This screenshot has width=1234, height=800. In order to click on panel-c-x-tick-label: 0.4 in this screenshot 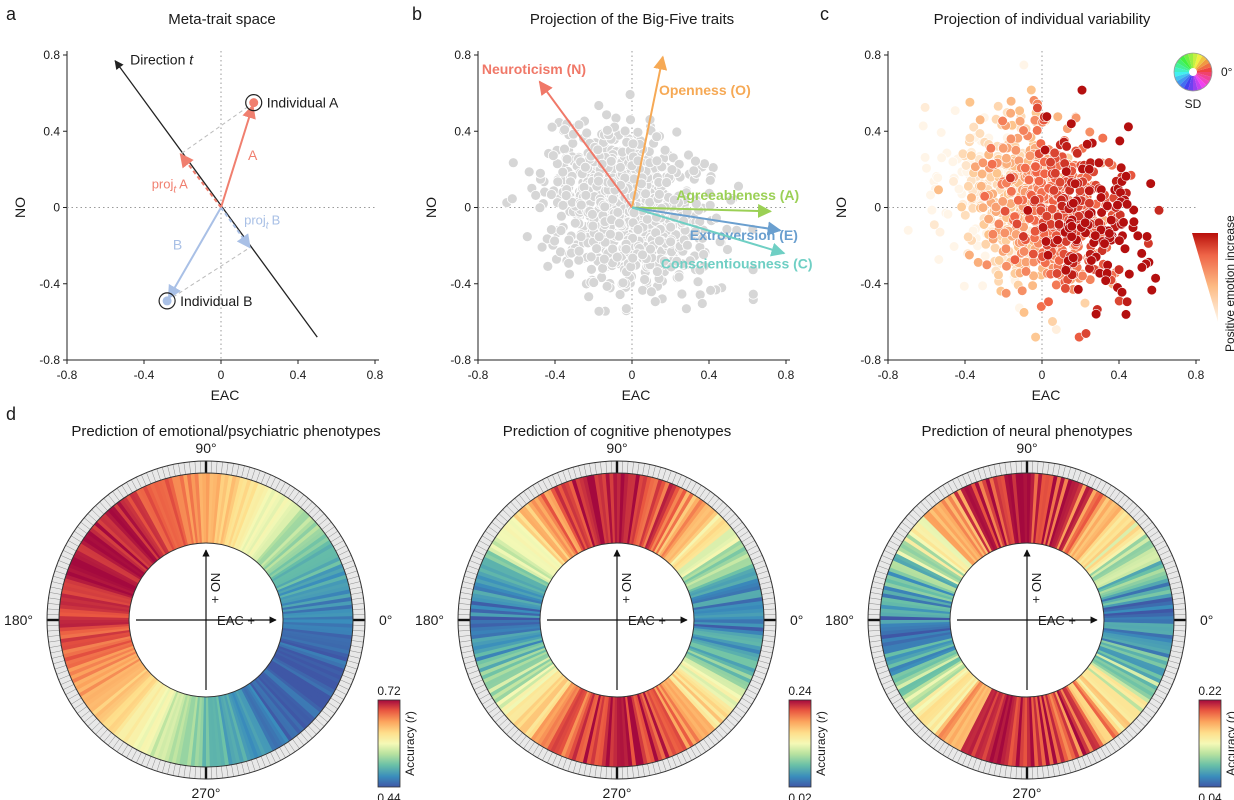, I will do `click(1119, 375)`.